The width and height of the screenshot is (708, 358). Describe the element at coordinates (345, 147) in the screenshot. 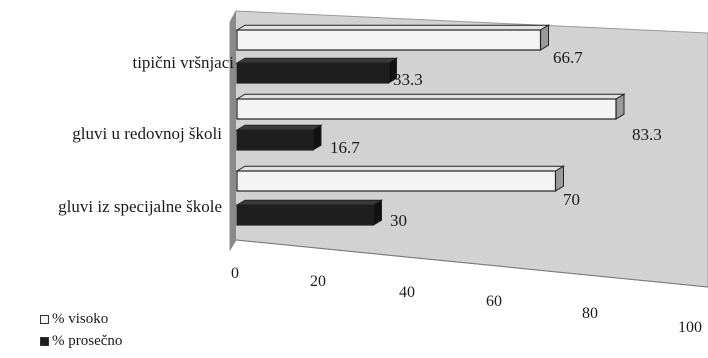

I see `value-label-prosecno-1: 16.7` at that location.